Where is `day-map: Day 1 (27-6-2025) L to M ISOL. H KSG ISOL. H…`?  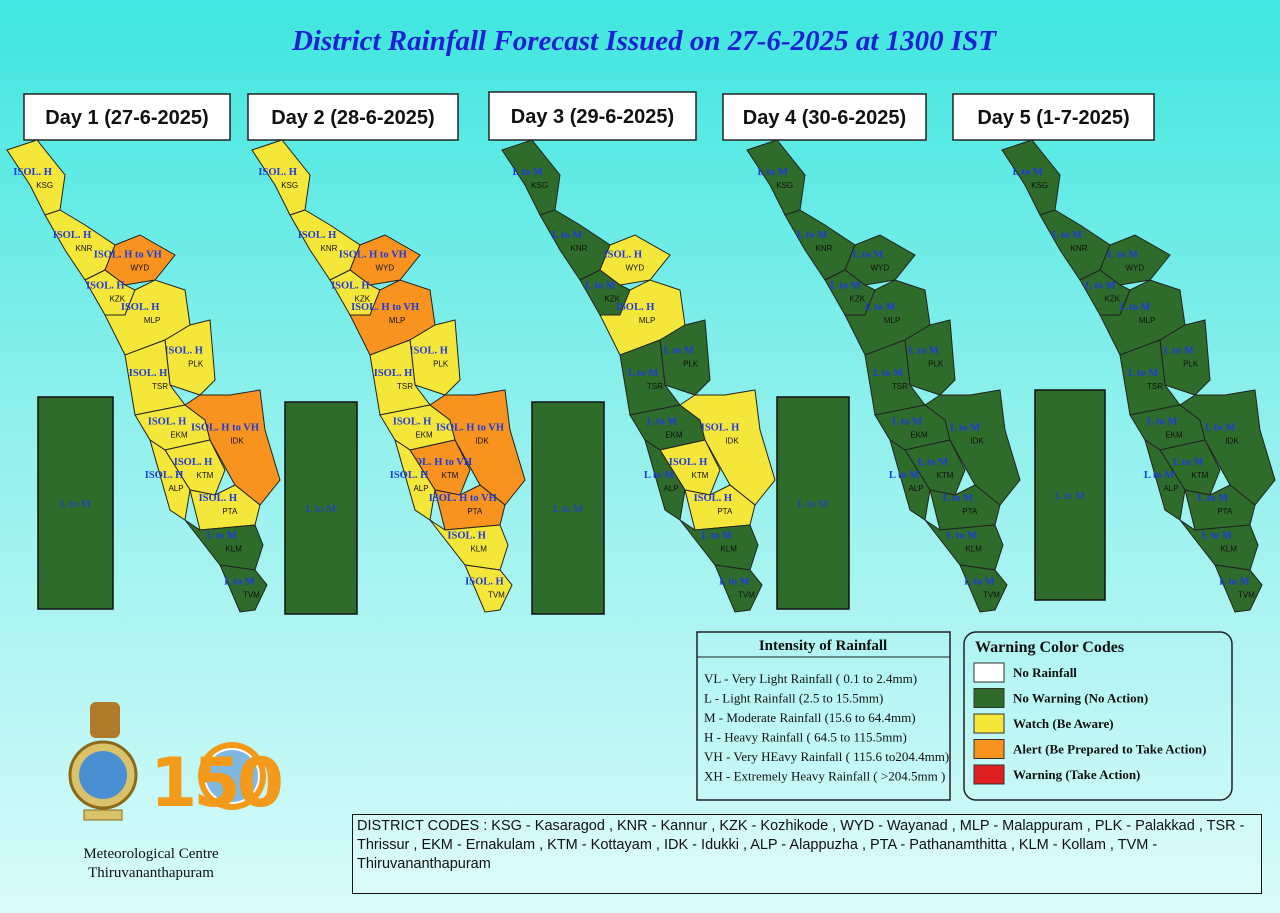 day-map: Day 1 (27-6-2025) L to M ISOL. H KSG ISOL. H… is located at coordinates (143, 353).